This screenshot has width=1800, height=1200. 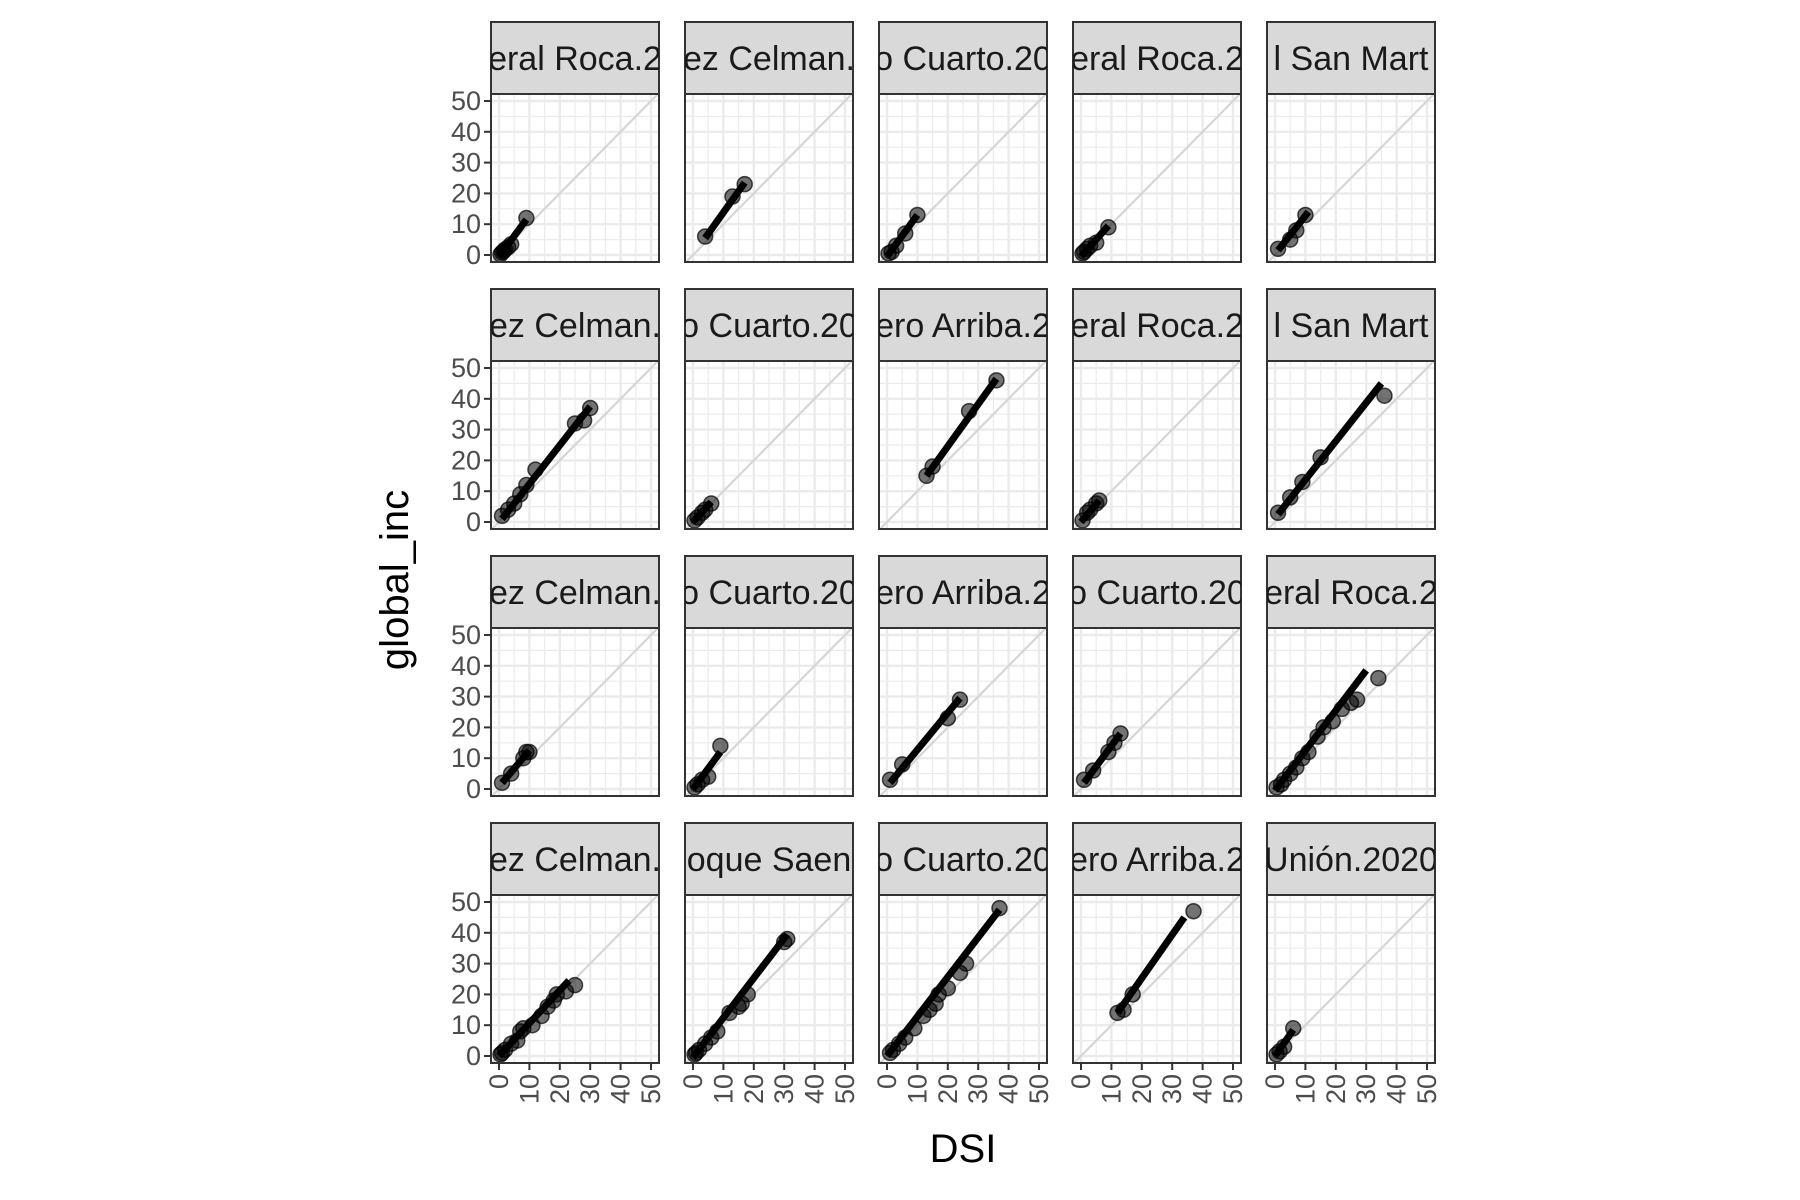 I want to click on y-tick-label: 40, so click(x=466, y=933).